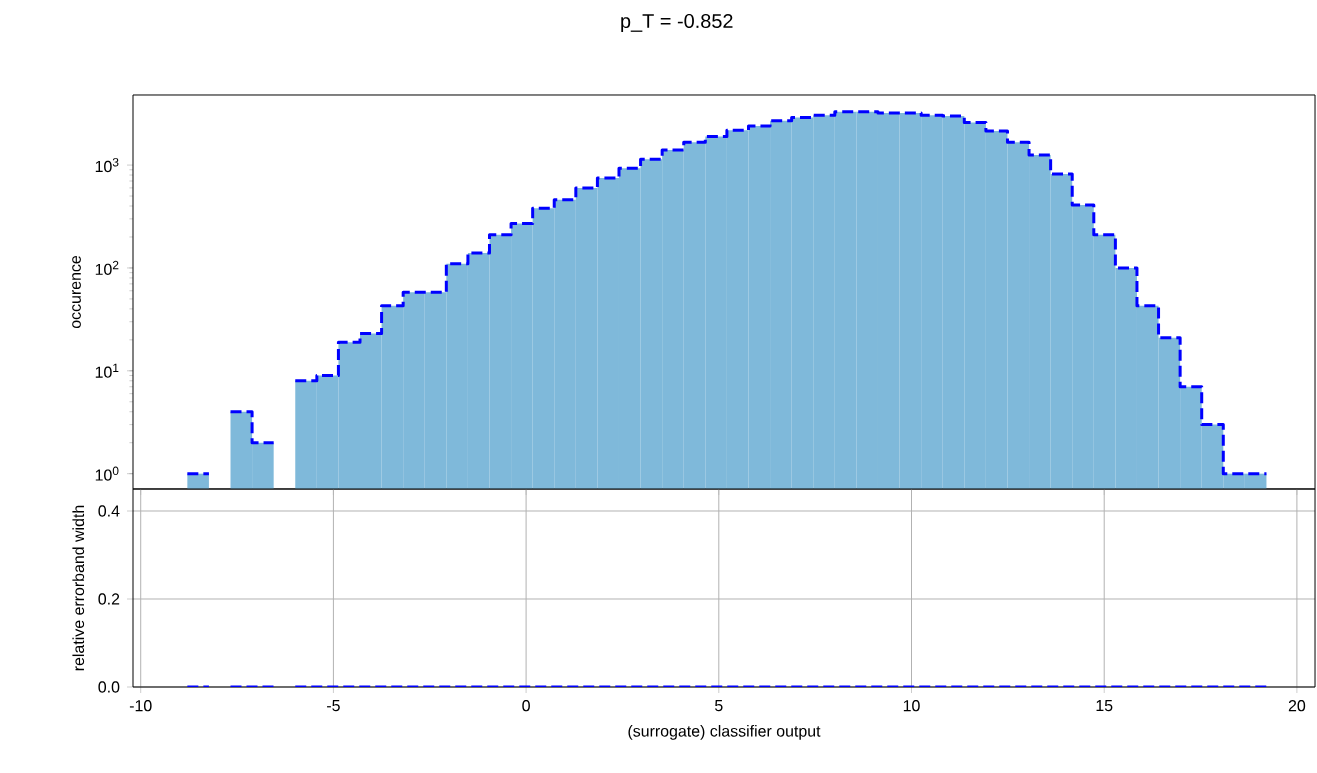 This screenshot has height=773, width=1317. I want to click on y-tick-label: 0.2, so click(109, 599).